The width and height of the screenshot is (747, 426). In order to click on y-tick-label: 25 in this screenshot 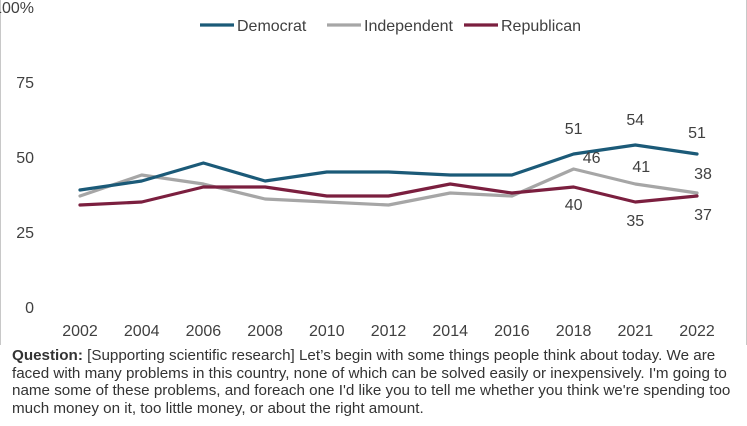, I will do `click(25, 233)`.